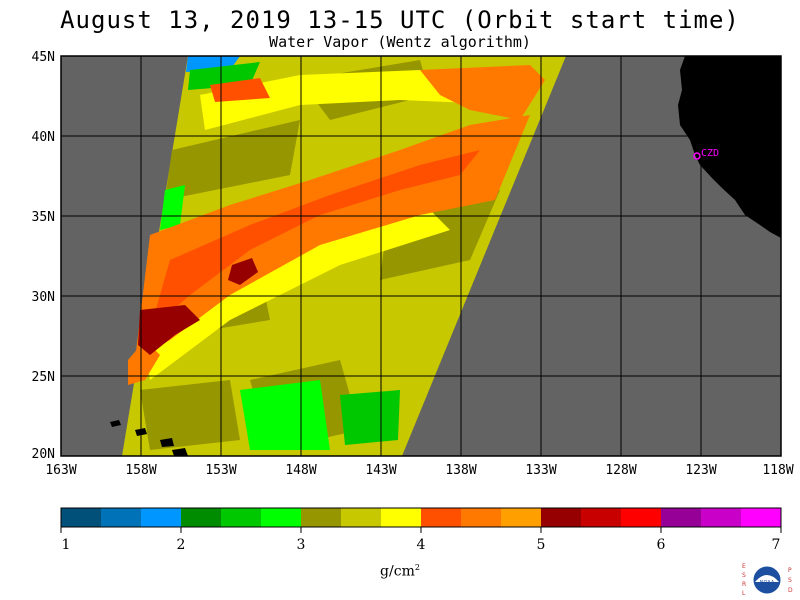  Describe the element at coordinates (43, 297) in the screenshot. I see `lat-label-30n: 30N` at that location.